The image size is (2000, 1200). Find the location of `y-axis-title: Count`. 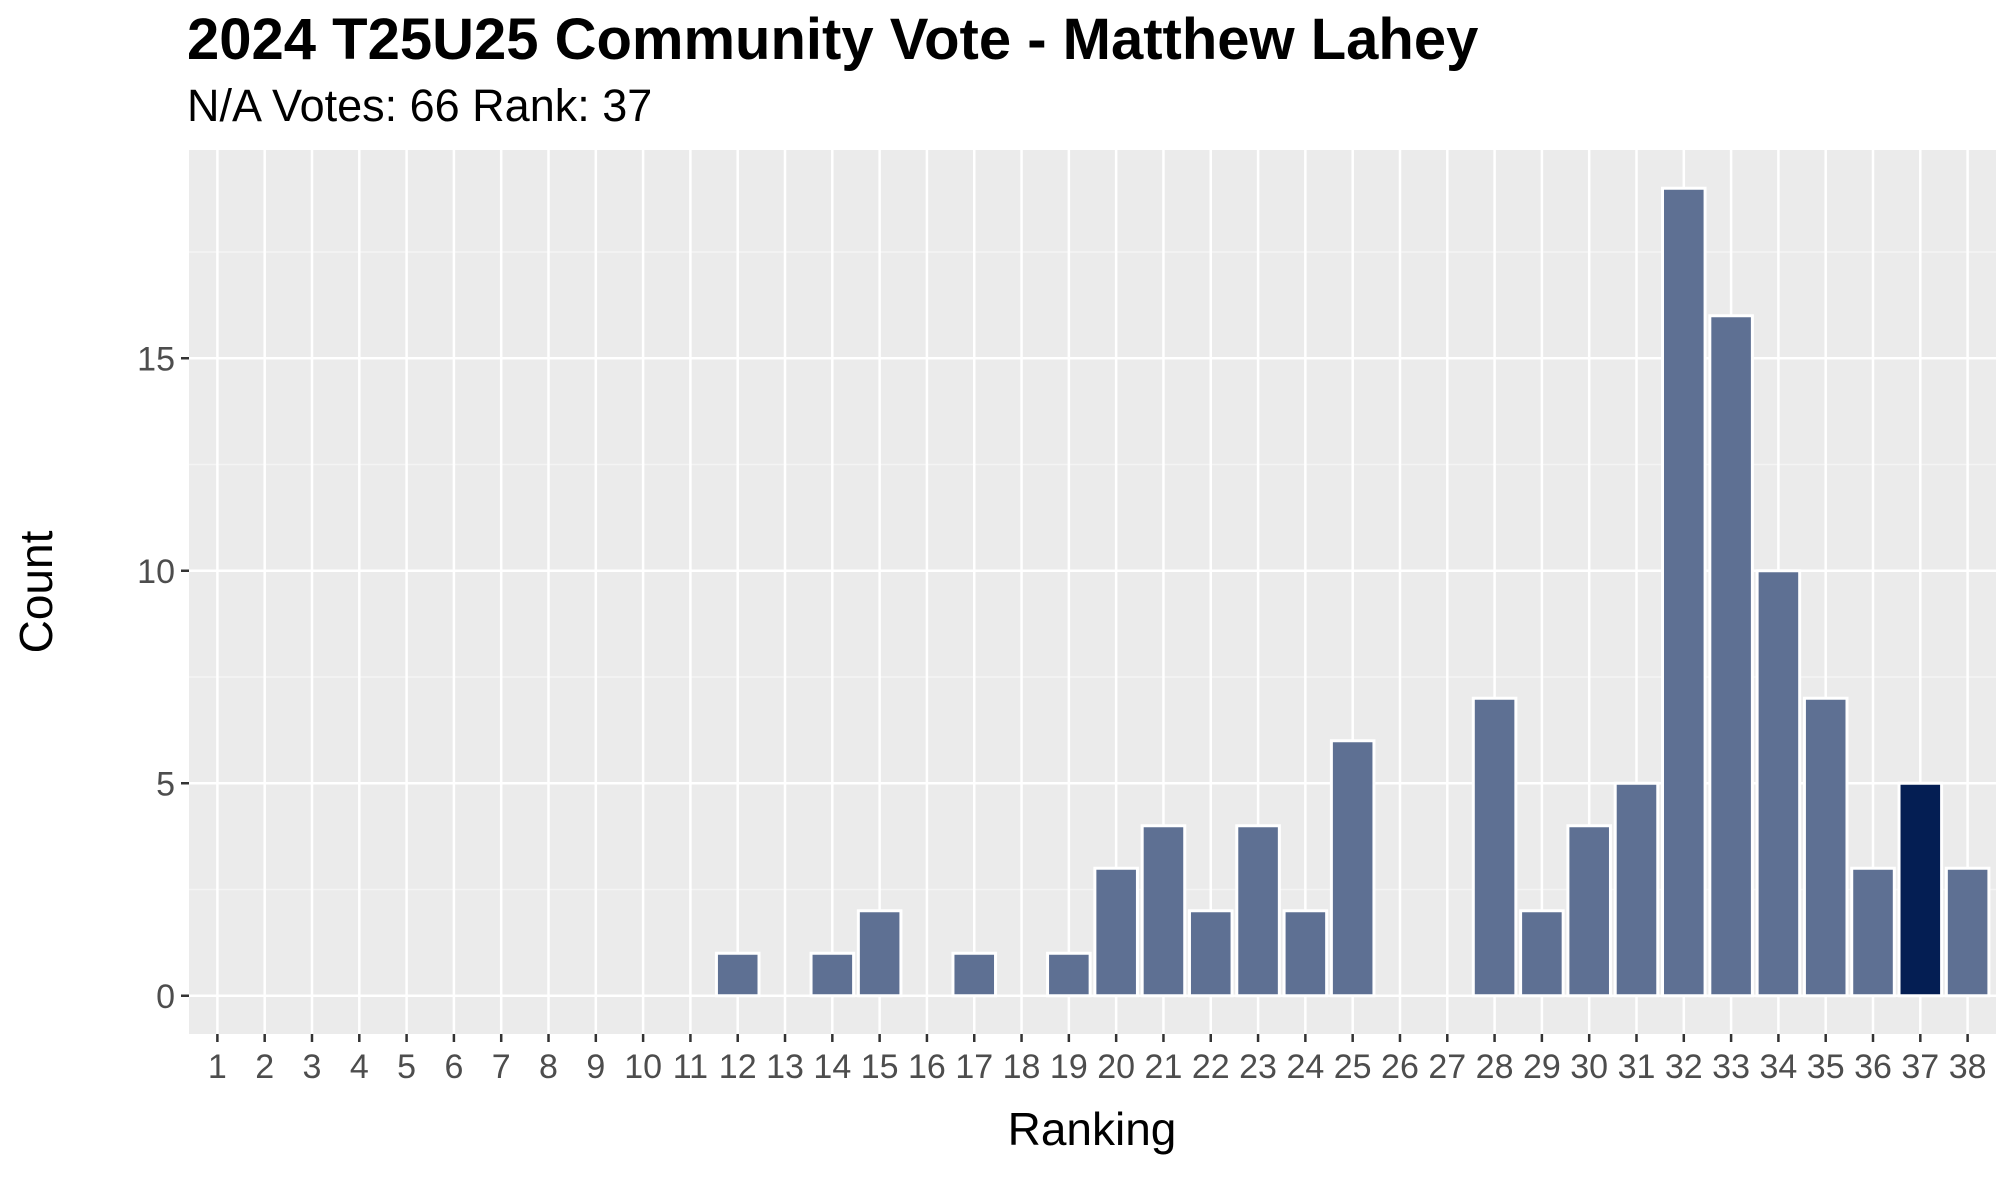

y-axis-title: Count is located at coordinates (36, 591).